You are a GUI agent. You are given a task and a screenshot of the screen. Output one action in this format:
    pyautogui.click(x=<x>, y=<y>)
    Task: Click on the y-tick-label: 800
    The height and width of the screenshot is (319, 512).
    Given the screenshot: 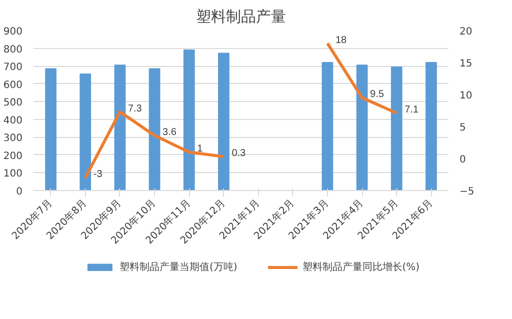 What is the action you would take?
    pyautogui.click(x=13, y=50)
    